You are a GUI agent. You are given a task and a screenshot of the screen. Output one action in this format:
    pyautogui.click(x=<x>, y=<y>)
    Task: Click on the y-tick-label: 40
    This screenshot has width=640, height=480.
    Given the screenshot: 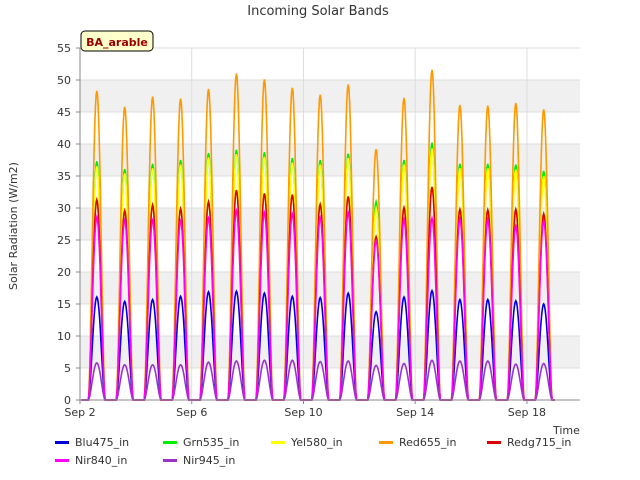 What is the action you would take?
    pyautogui.click(x=64, y=144)
    